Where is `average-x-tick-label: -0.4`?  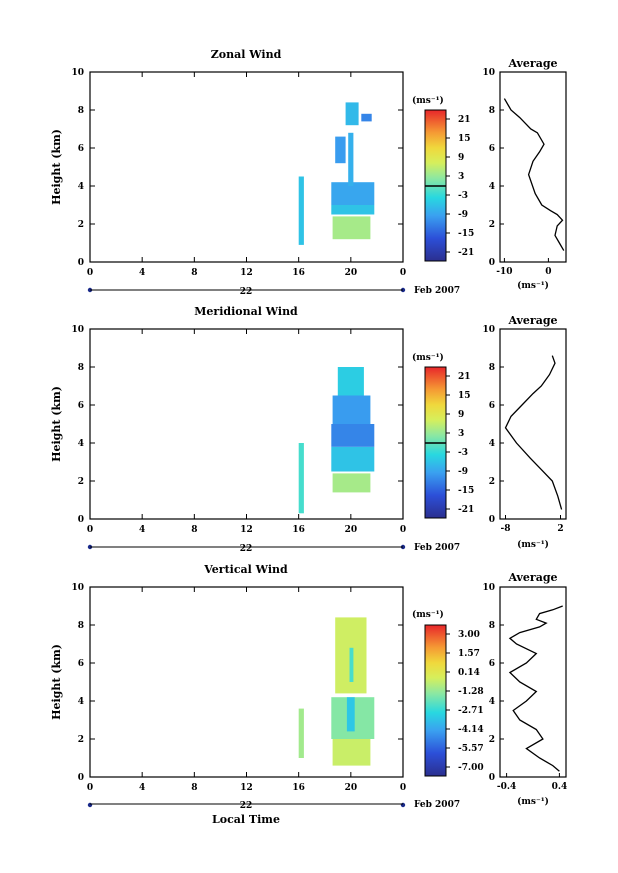
average-x-tick-label: -0.4 is located at coordinates (506, 787).